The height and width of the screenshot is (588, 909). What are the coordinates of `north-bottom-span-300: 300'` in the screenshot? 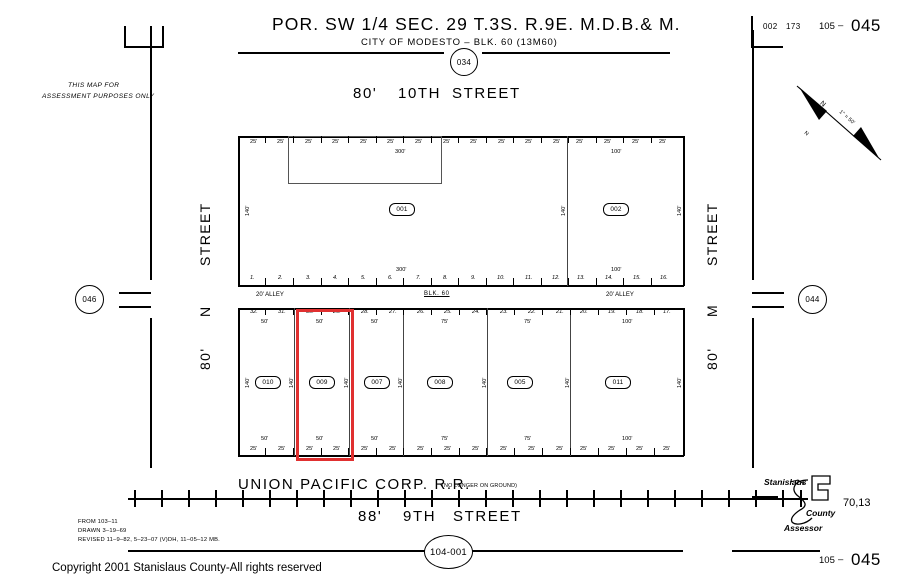 It's located at (401, 270).